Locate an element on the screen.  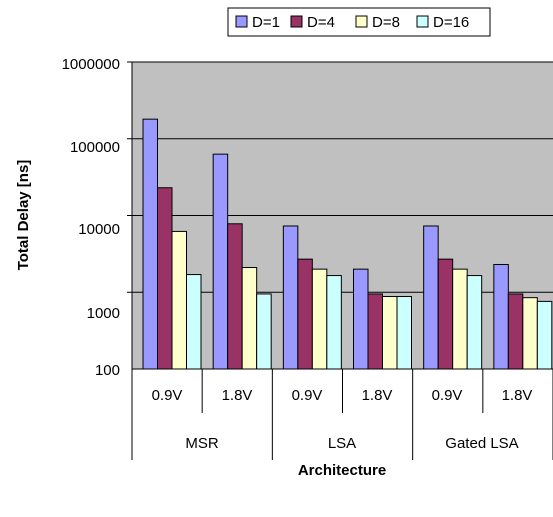
bar-D8-cat2 is located at coordinates (319, 319).